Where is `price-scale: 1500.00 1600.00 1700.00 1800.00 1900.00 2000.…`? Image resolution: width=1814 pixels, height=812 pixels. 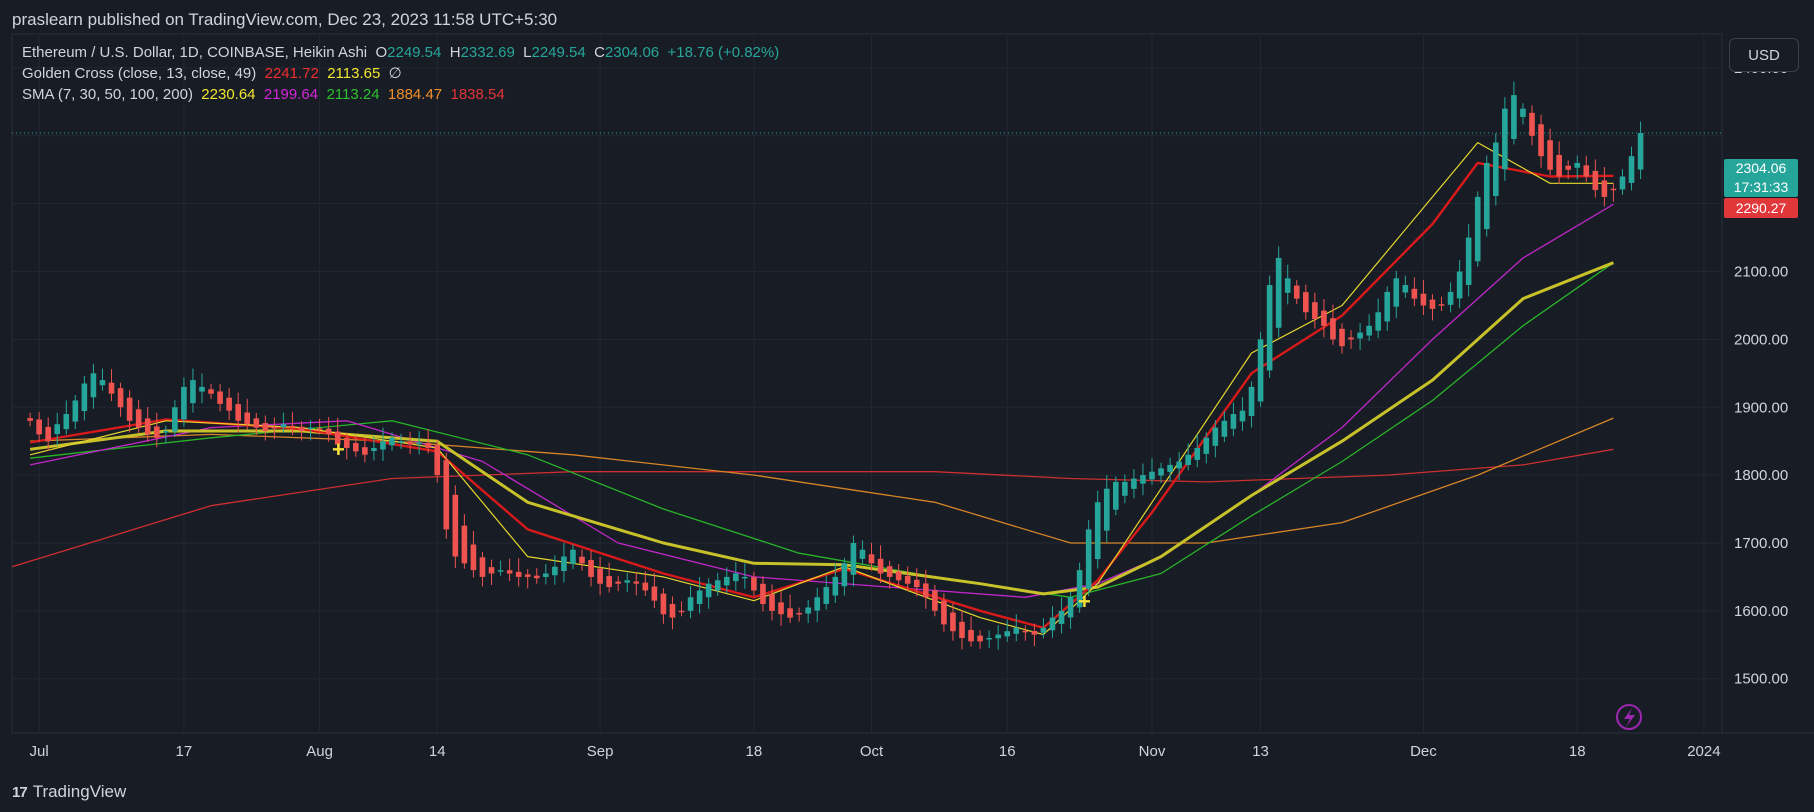
price-scale: 1500.00 1600.00 1700.00 1800.00 1900.00 2000.… is located at coordinates (1761, 374).